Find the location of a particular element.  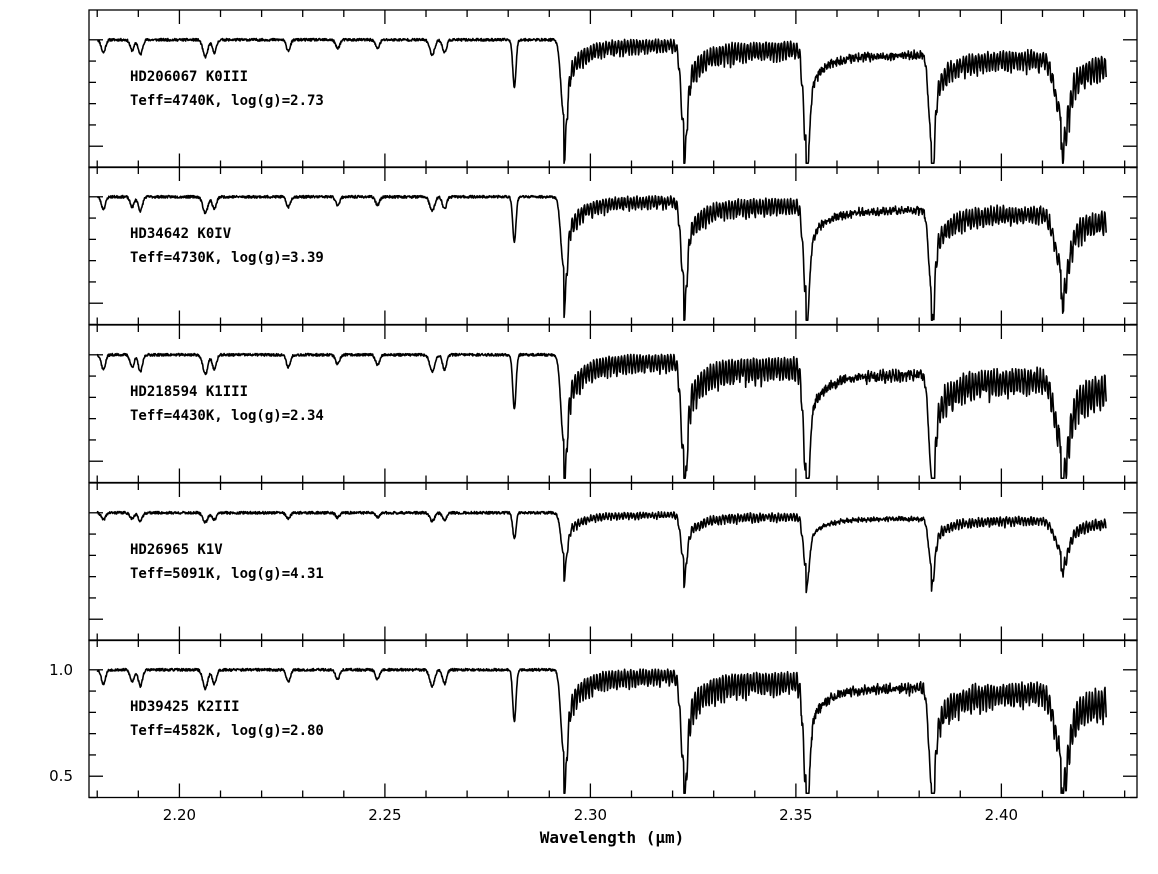

x-tick-labels: 2.20 2.25 2.30 2.35 2.40 is located at coordinates (590, 815).